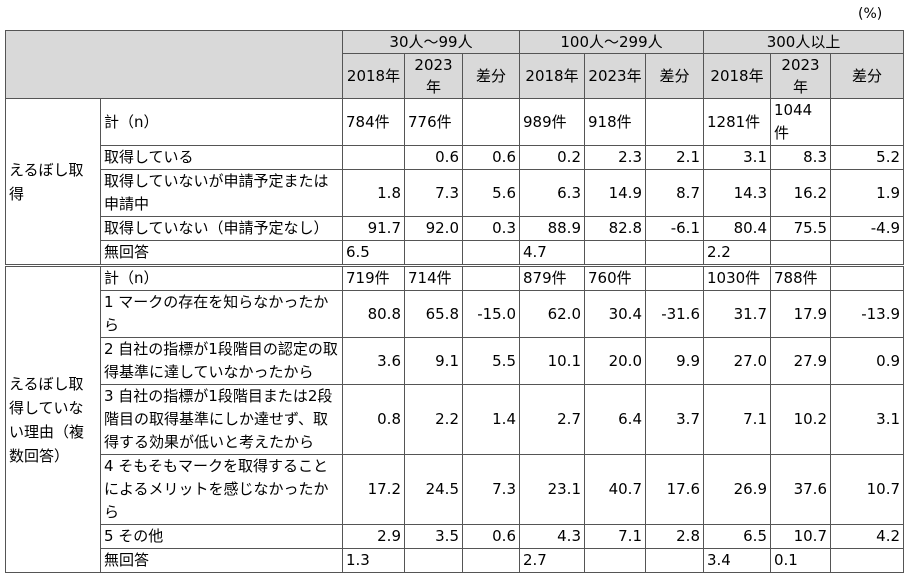  I want to click on value-cell: 3.6, so click(373, 361).